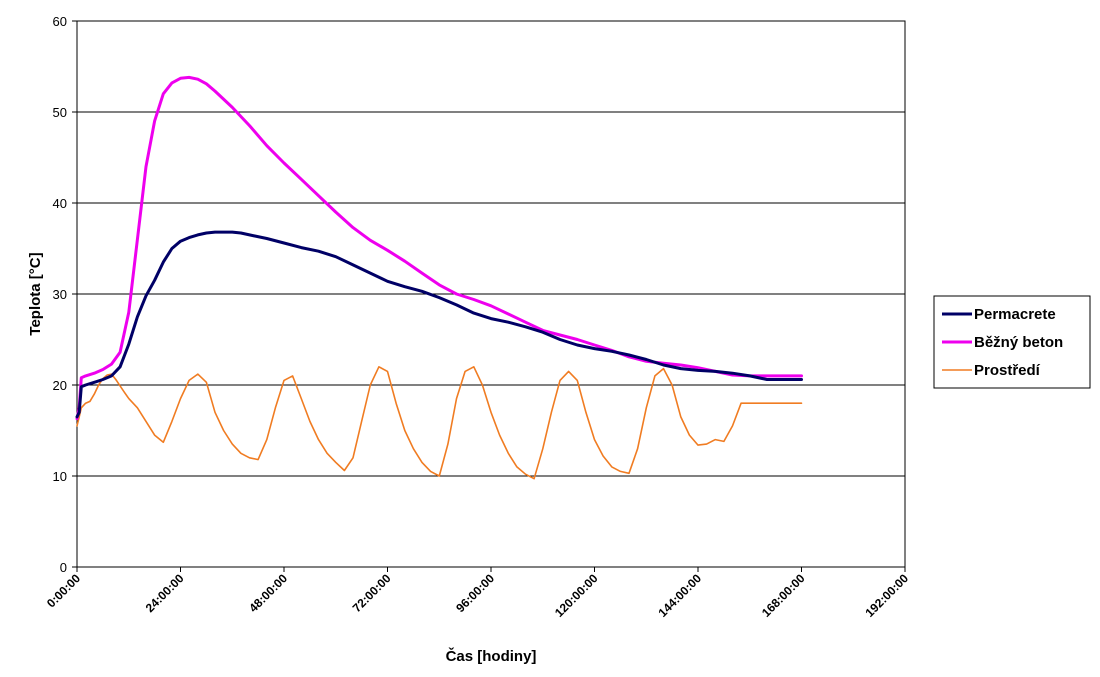  I want to click on y-tick-label-60: 60, so click(60, 21).